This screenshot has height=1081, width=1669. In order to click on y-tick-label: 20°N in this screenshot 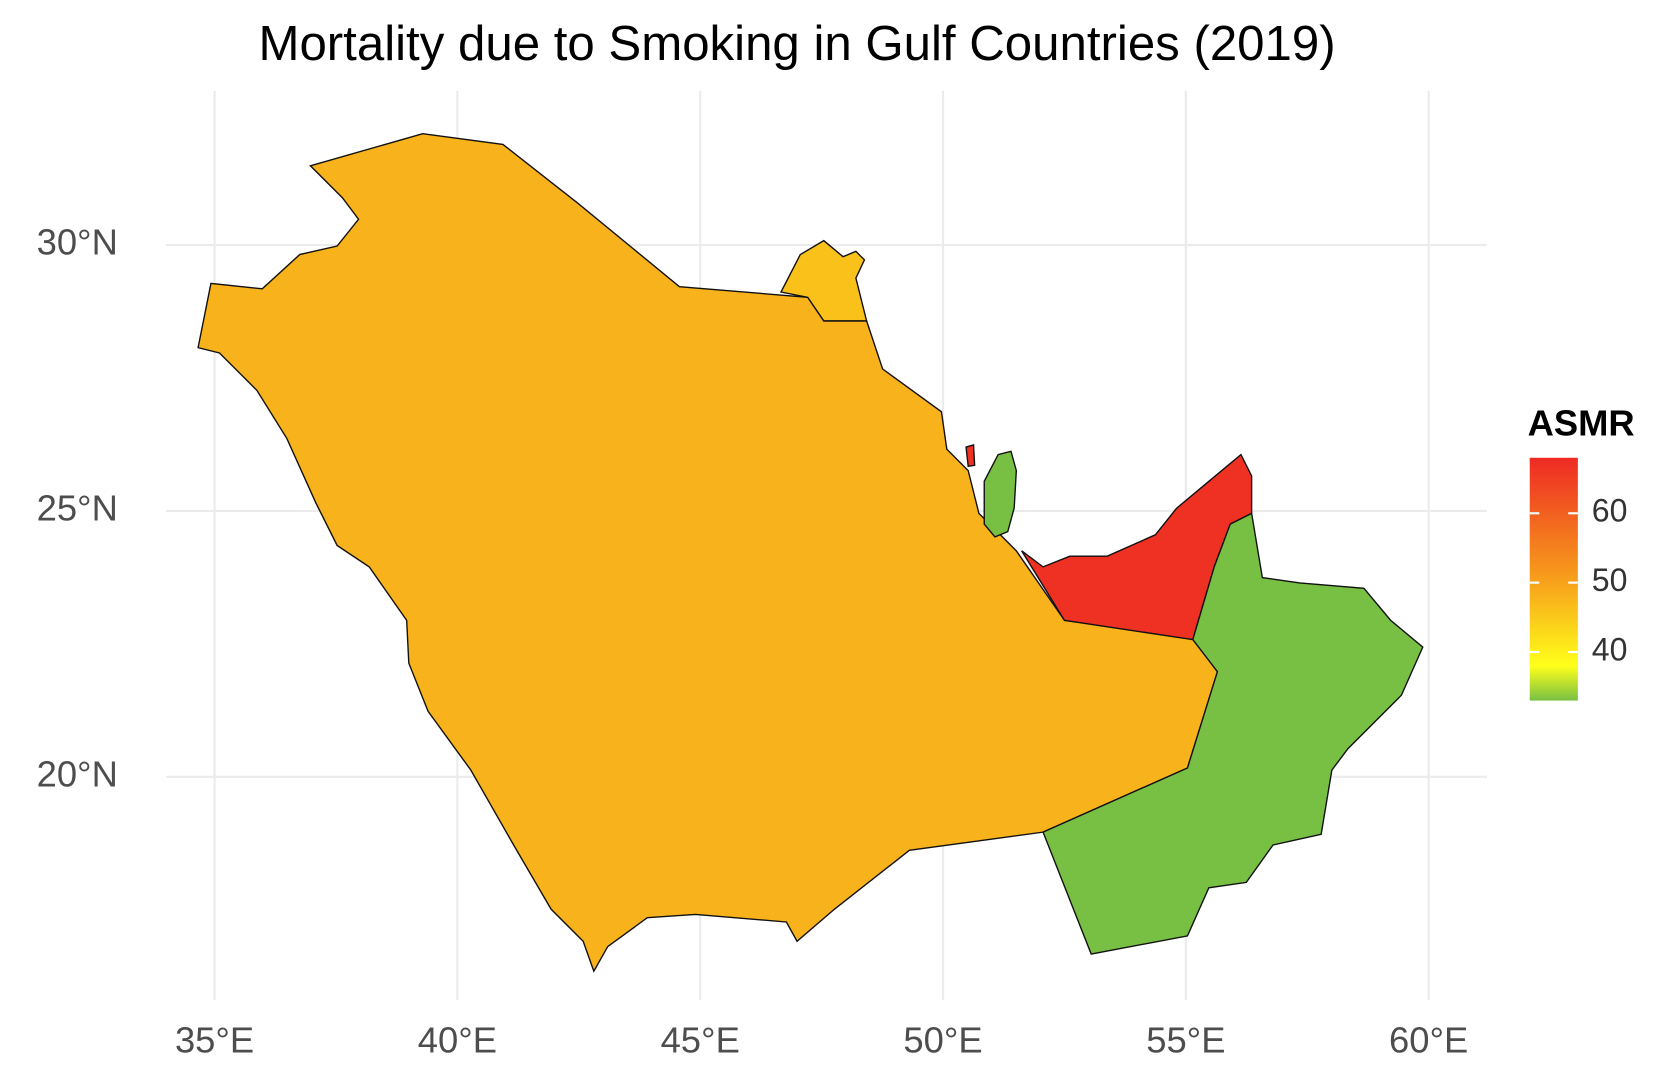, I will do `click(77, 773)`.